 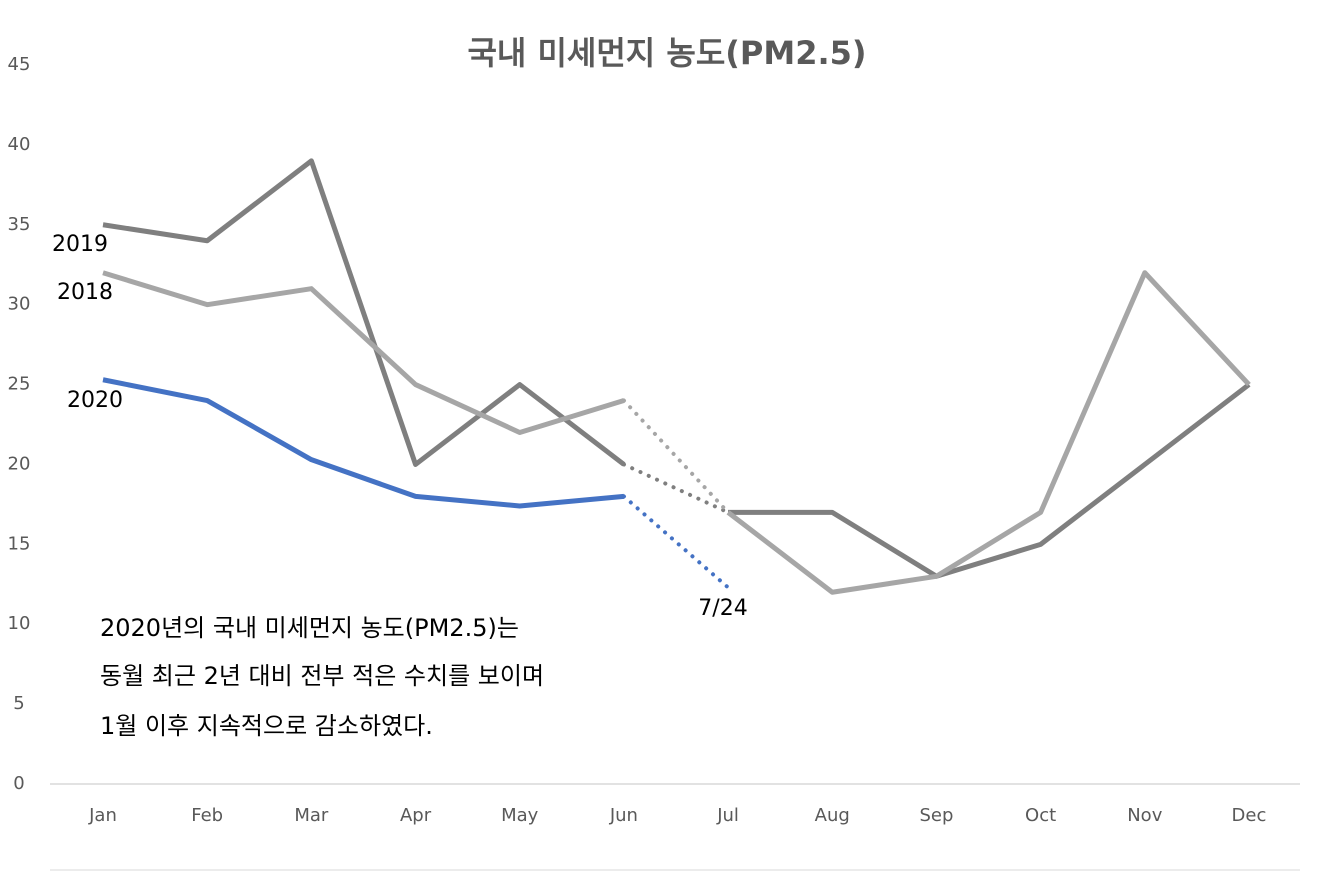 I want to click on y-tick-label: 40, so click(x=19, y=144).